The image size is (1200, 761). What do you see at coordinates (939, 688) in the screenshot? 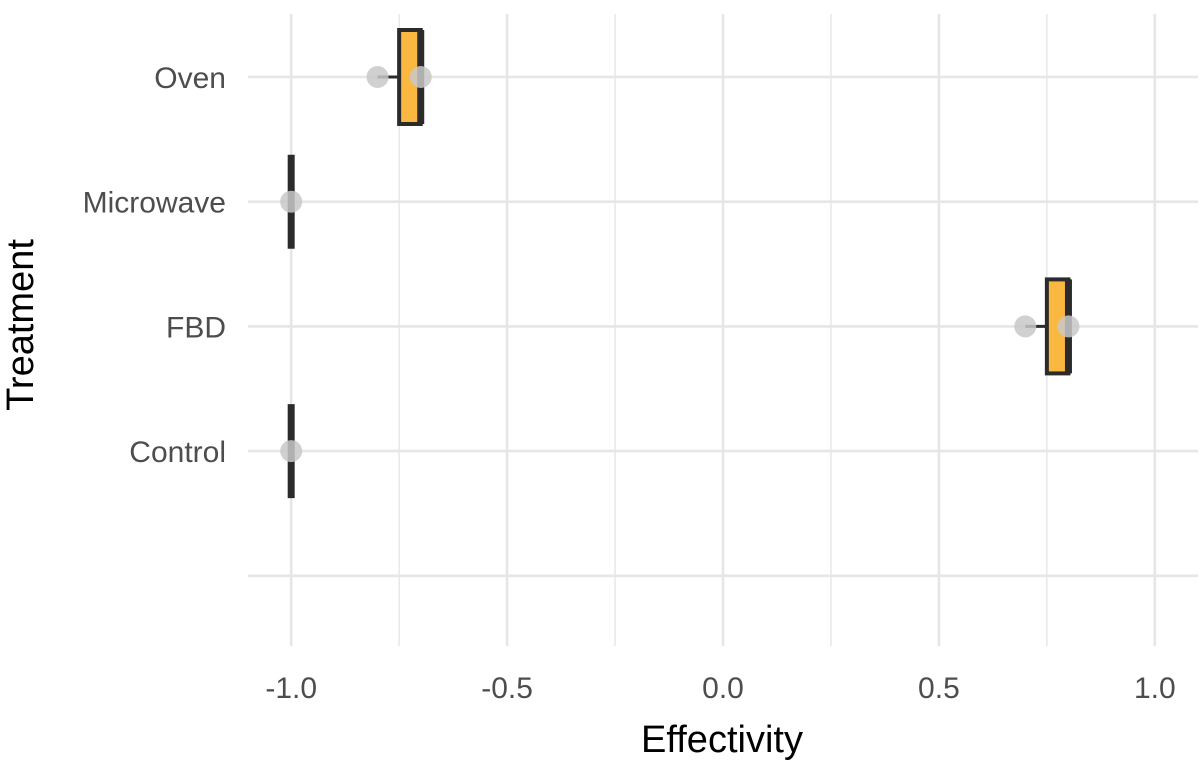
I see `x-tick-label: 0.5` at bounding box center [939, 688].